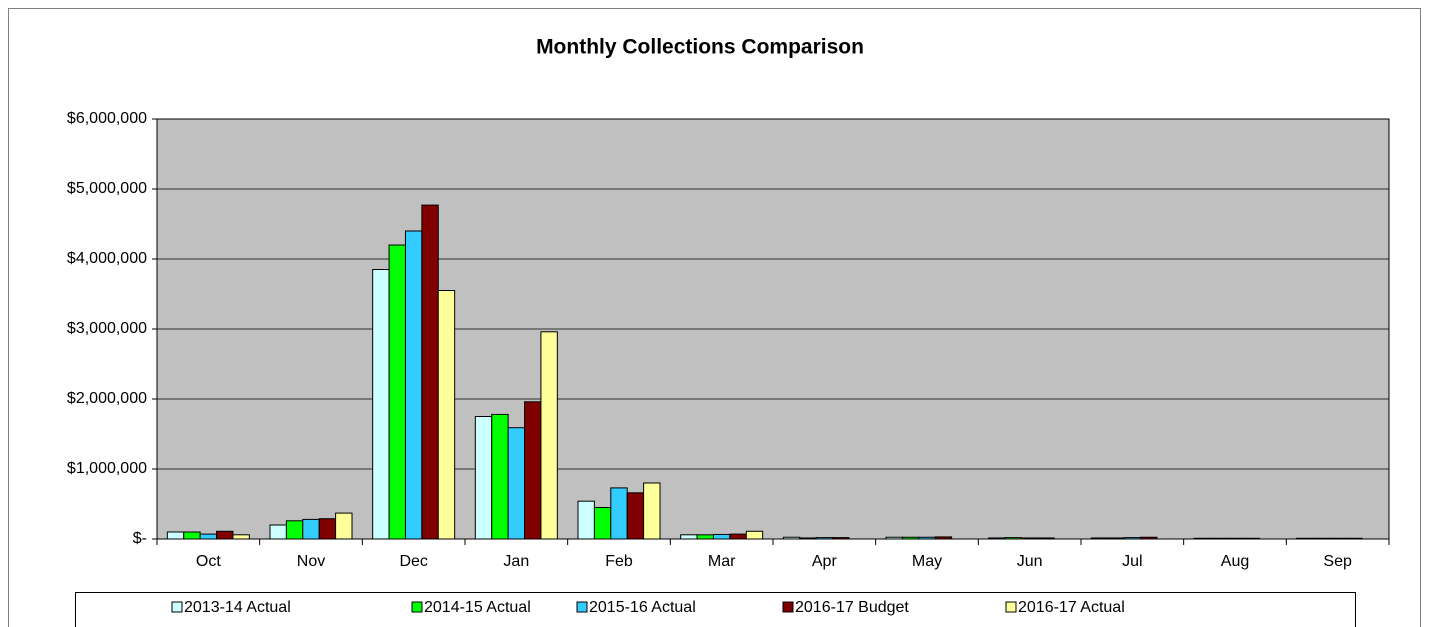  What do you see at coordinates (852, 607) in the screenshot?
I see `legend-label: 2016-17 Budget` at bounding box center [852, 607].